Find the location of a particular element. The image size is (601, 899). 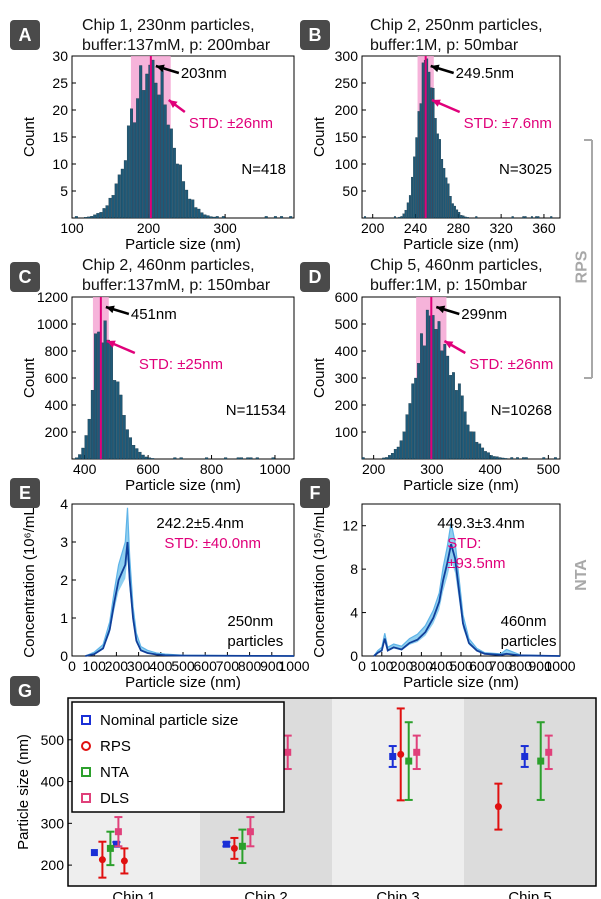

panel-f-x-tick-label: 700 is located at coordinates (501, 666).